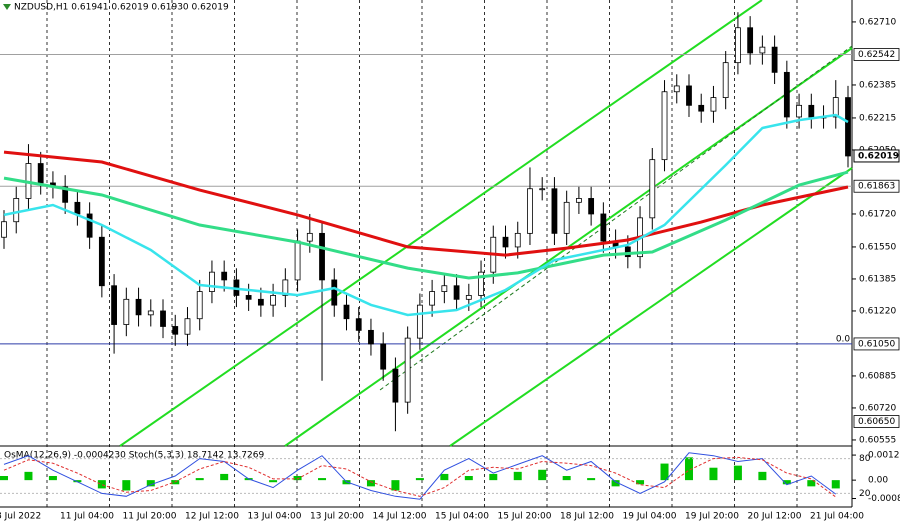 The height and width of the screenshot is (524, 900). What do you see at coordinates (877, 214) in the screenshot?
I see `y-tick-label: 0.61720` at bounding box center [877, 214].